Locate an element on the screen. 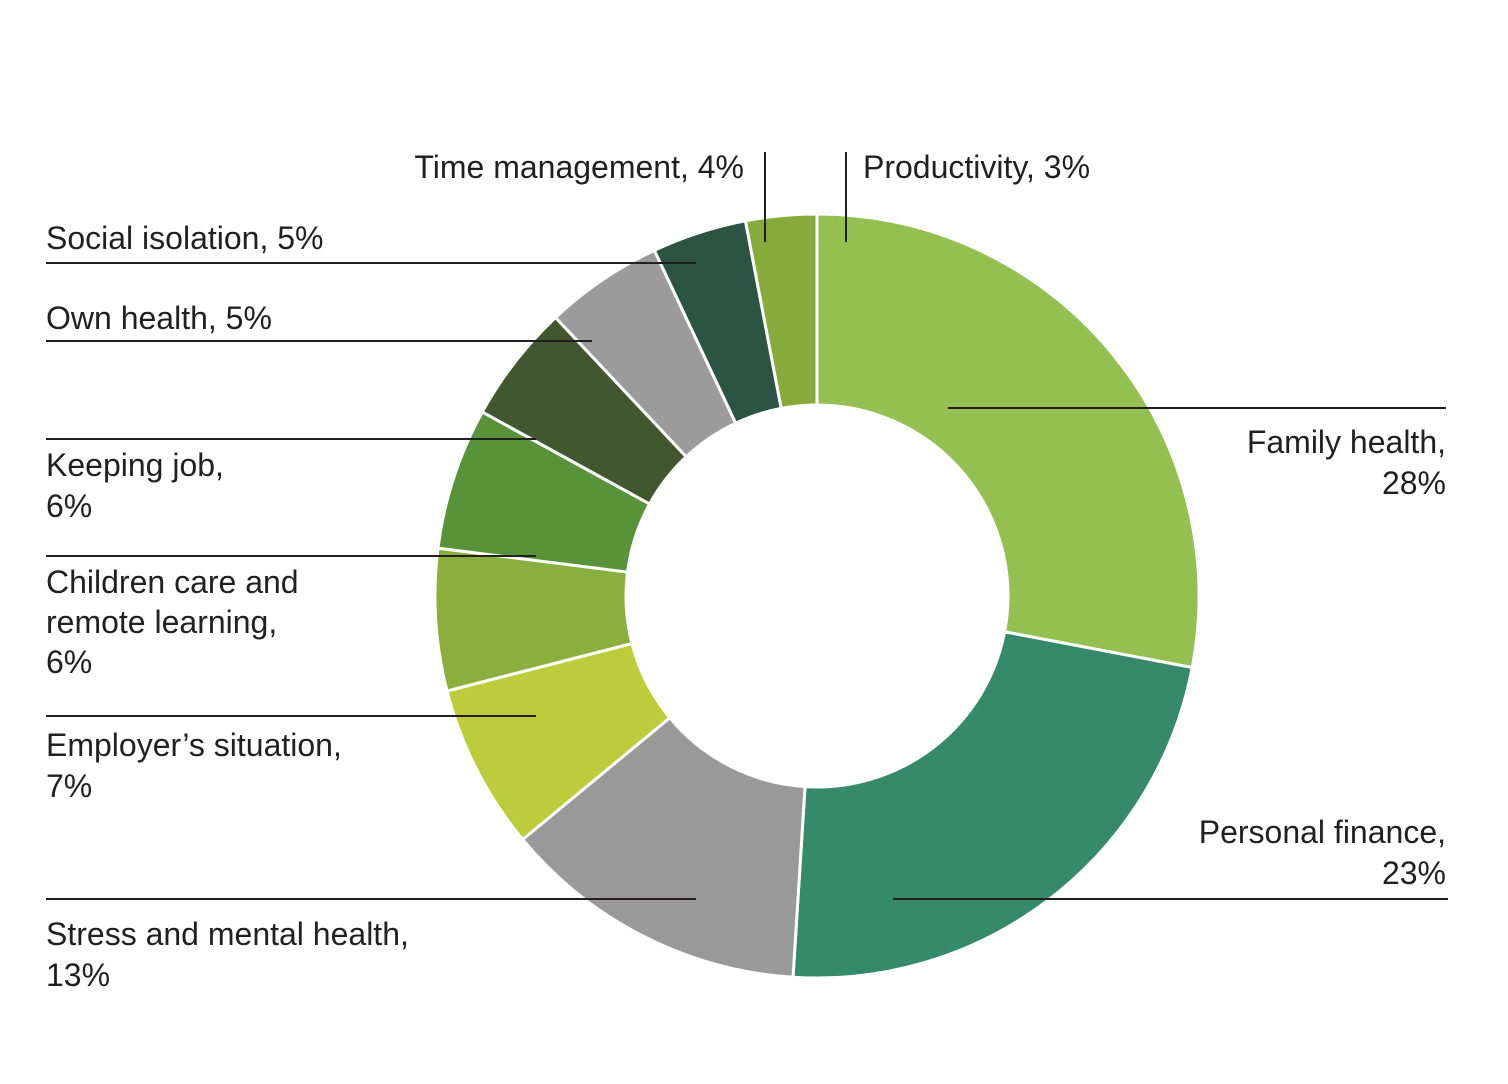  slice-label-line: Time management, 4% is located at coordinates (579, 167).